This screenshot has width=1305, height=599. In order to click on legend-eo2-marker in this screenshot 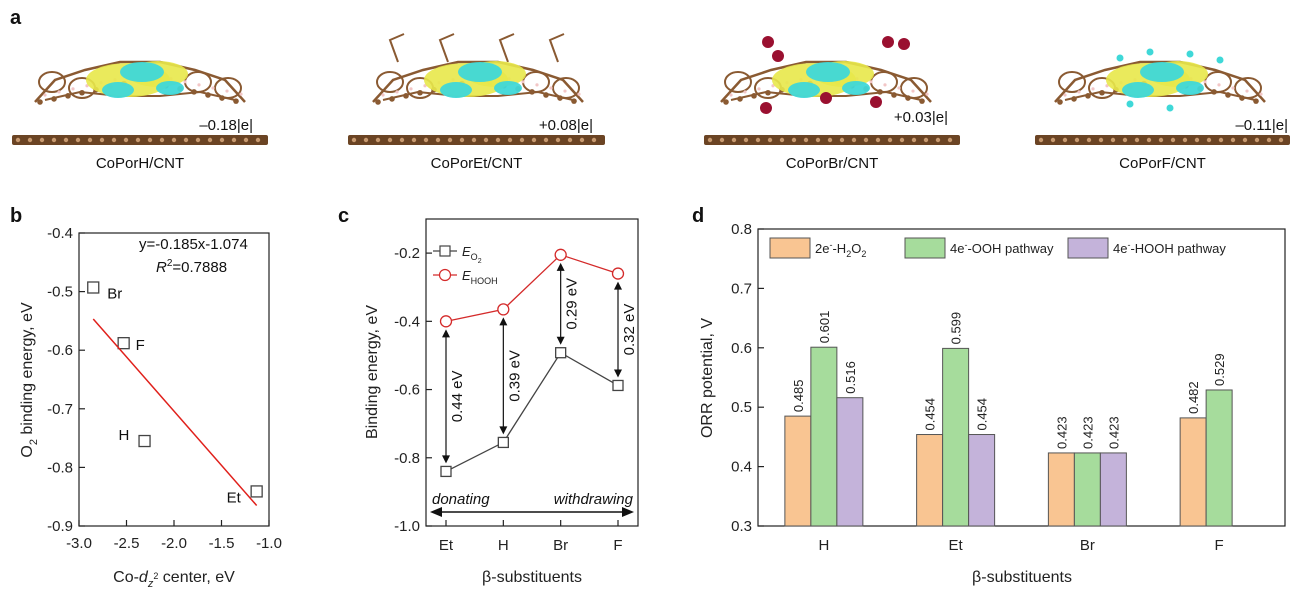, I will do `click(445, 251)`.